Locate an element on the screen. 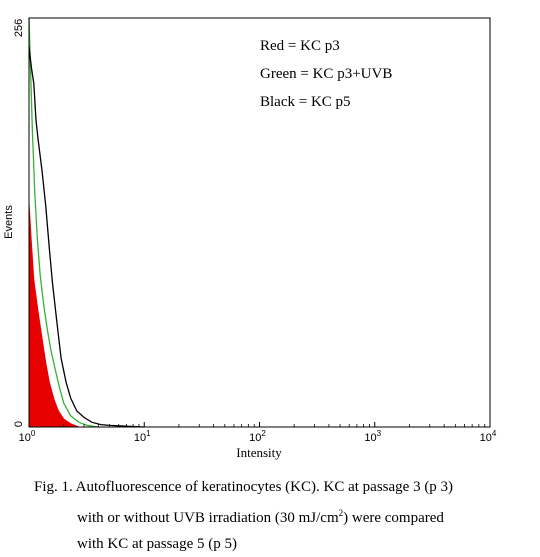  y-axis-label: Events is located at coordinates (9, 222).